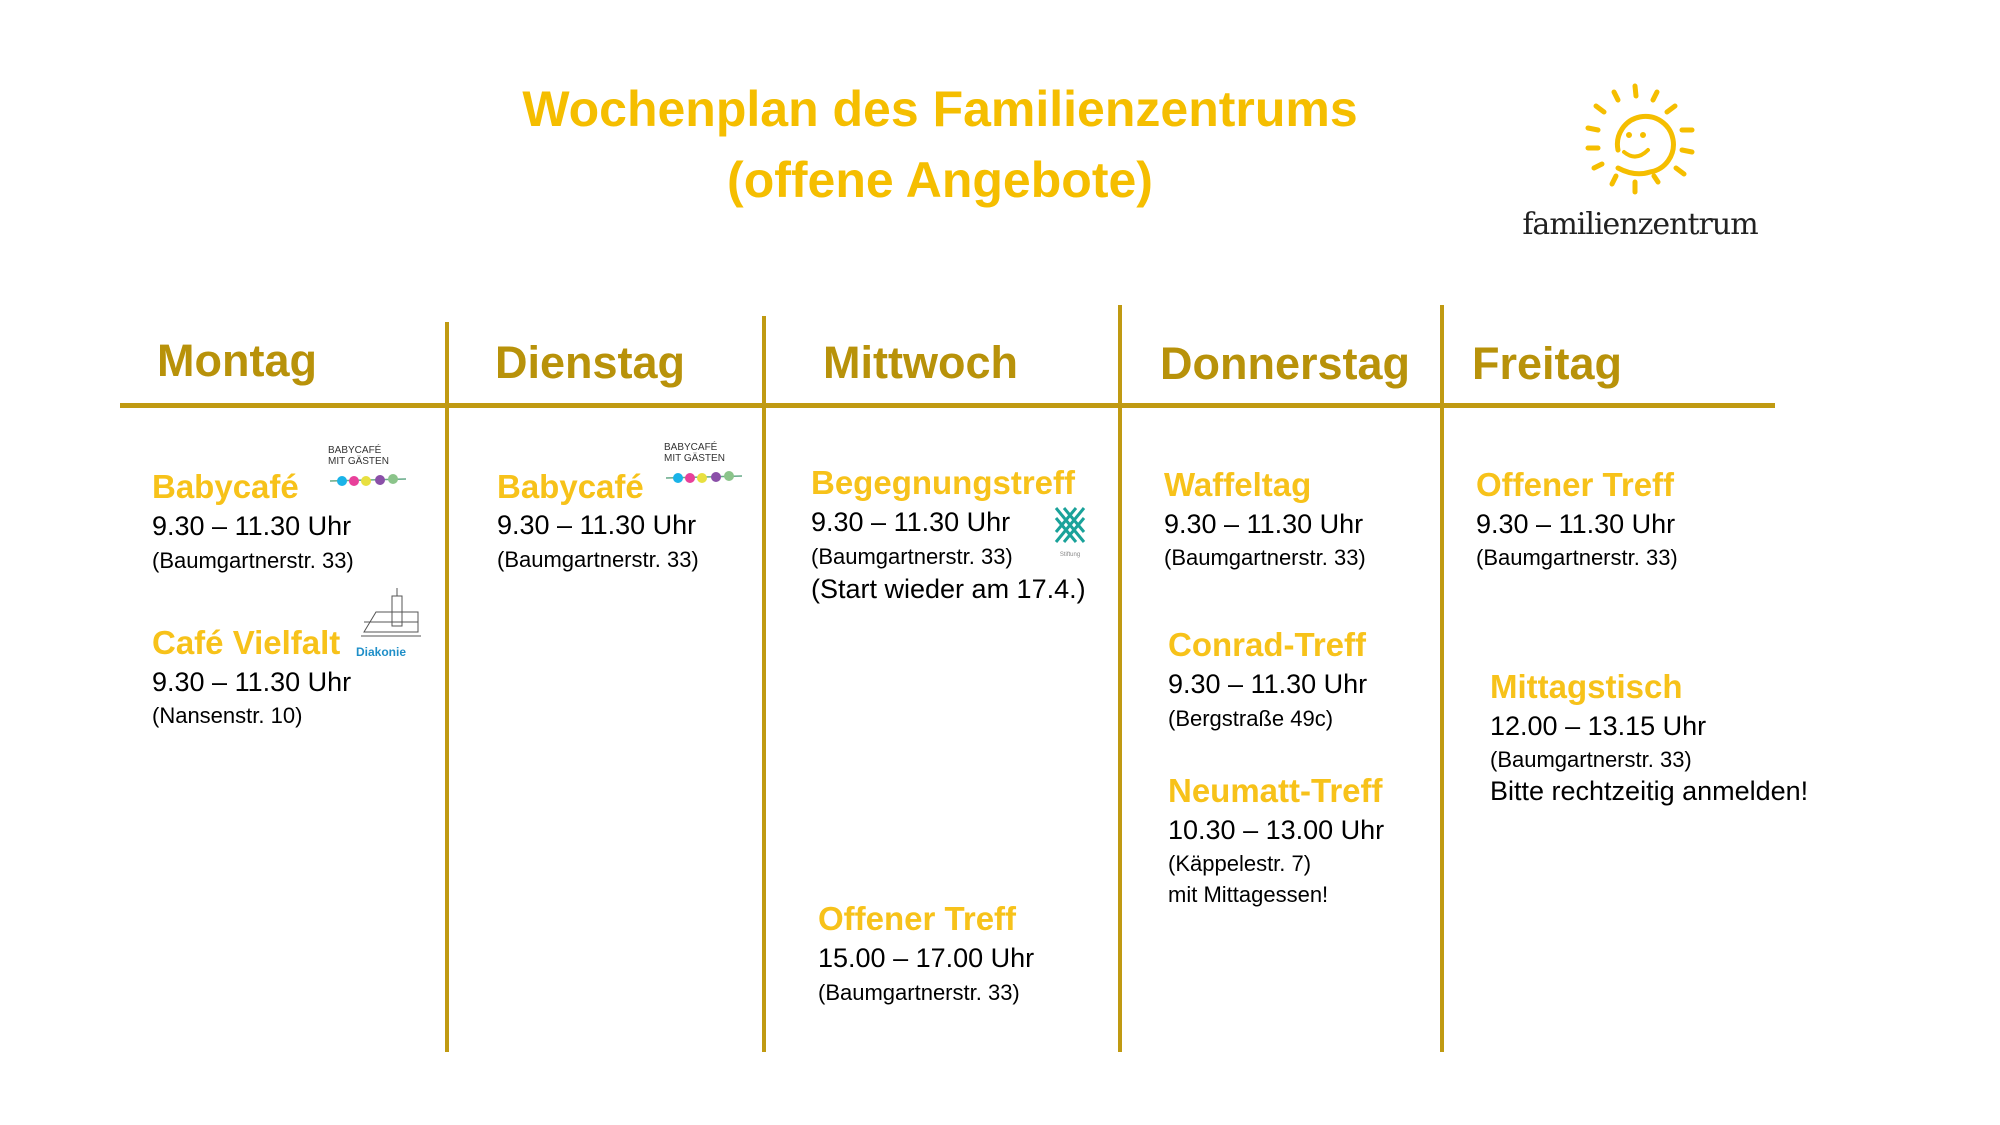 This screenshot has width=2000, height=1125. Describe the element at coordinates (1649, 791) in the screenshot. I see `event-note: Bitte rechtzeitig anmelden!` at that location.